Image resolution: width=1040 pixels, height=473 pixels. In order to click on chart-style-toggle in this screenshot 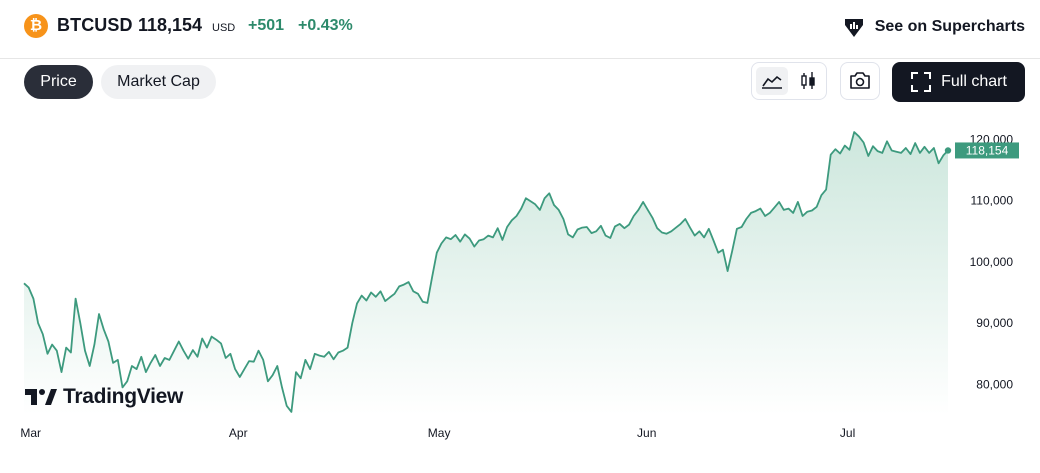, I will do `click(789, 81)`.